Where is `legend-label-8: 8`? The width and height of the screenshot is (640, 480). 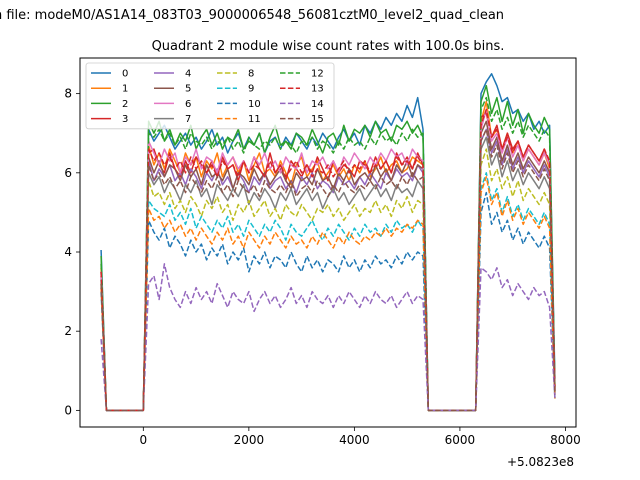
legend-label-8: 8 is located at coordinates (251, 74).